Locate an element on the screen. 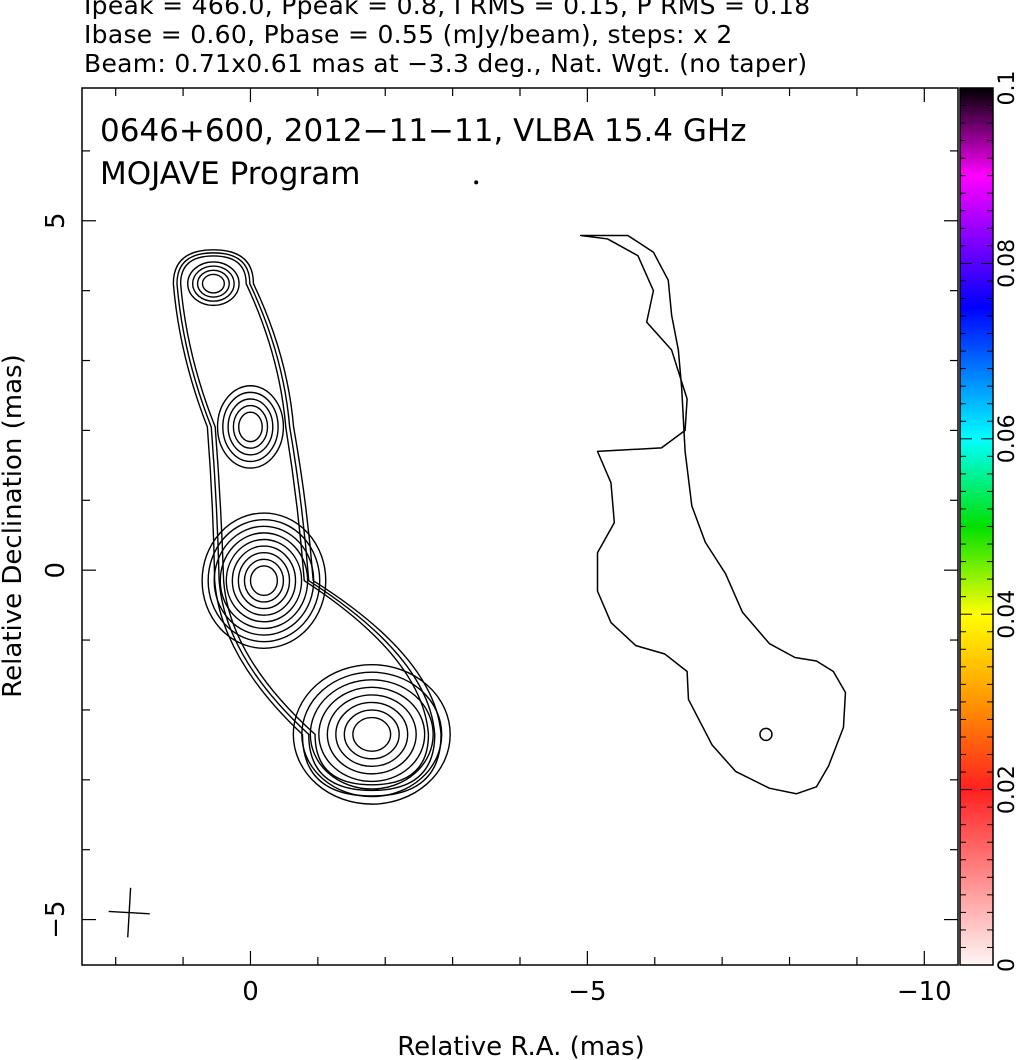  colorbar-tick-label: 0 is located at coordinates (1007, 965).